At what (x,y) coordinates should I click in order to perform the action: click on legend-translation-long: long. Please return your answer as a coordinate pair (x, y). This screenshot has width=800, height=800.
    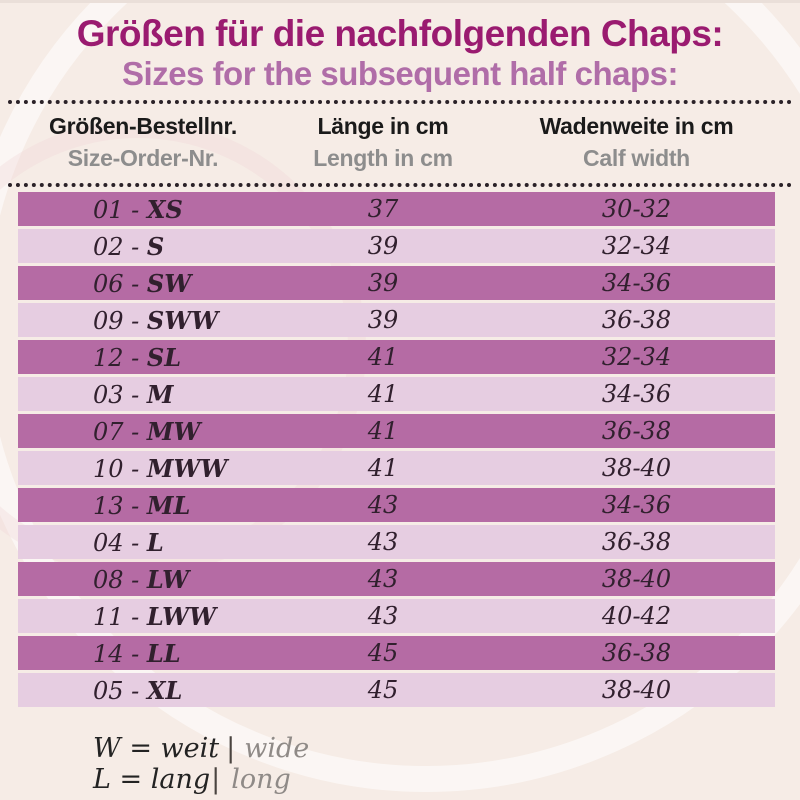
    Looking at the image, I should click on (261, 779).